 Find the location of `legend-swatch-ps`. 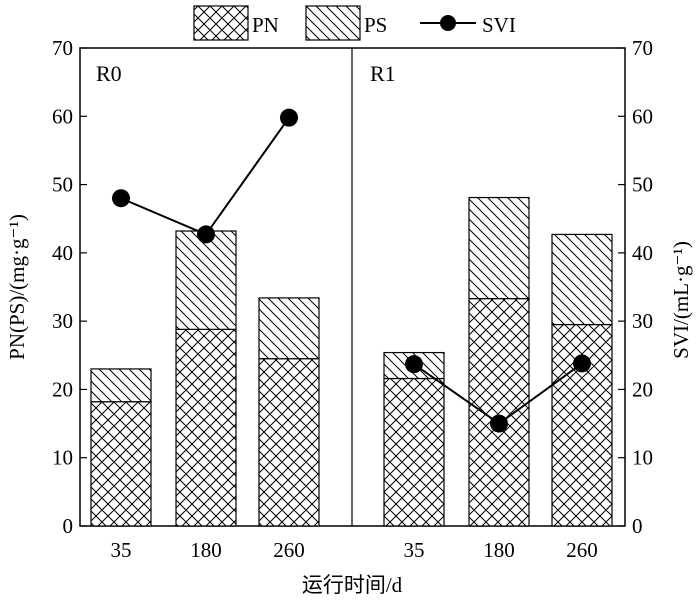

legend-swatch-ps is located at coordinates (333, 23).